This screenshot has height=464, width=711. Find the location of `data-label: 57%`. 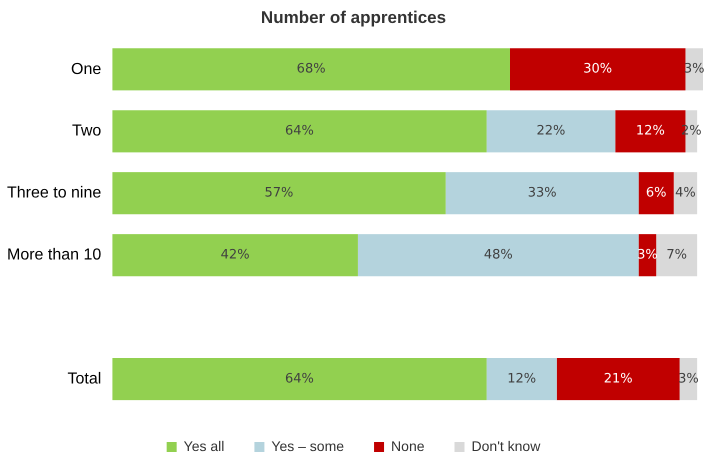

data-label: 57% is located at coordinates (279, 193).